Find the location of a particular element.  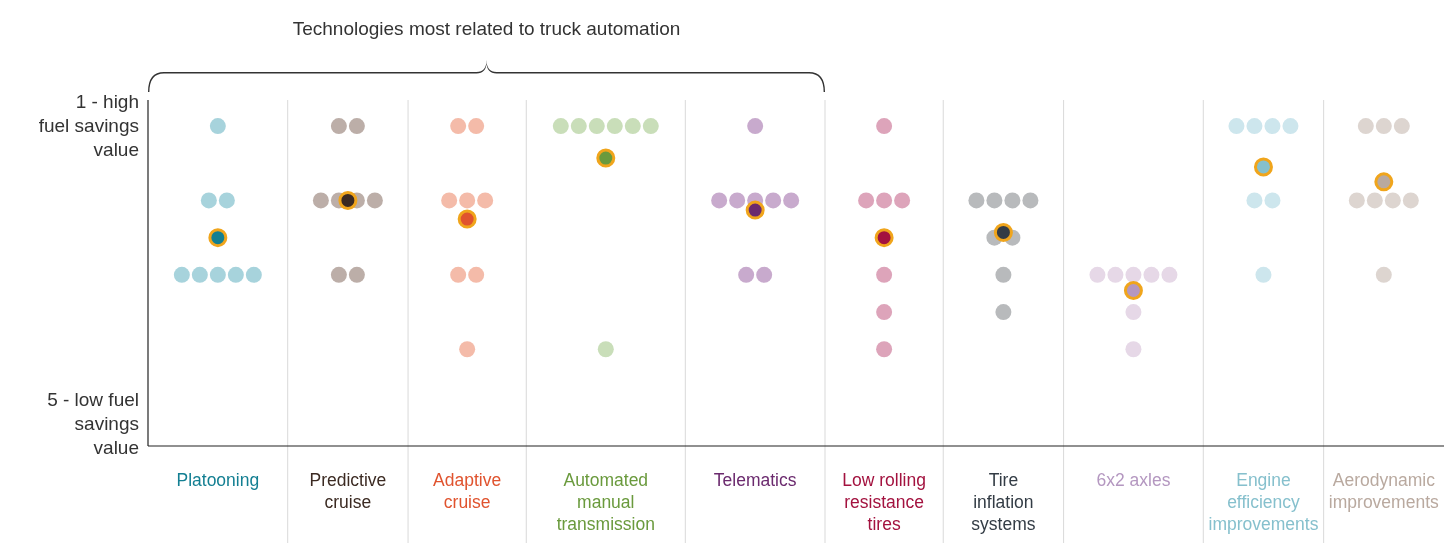

text: Technologies most related to truck automation is located at coordinates (486, 28).